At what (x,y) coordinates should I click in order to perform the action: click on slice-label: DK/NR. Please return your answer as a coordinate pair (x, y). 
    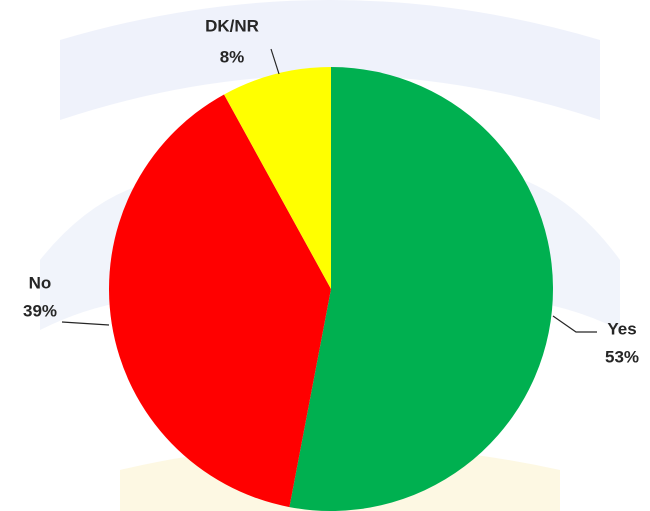
    Looking at the image, I should click on (232, 25).